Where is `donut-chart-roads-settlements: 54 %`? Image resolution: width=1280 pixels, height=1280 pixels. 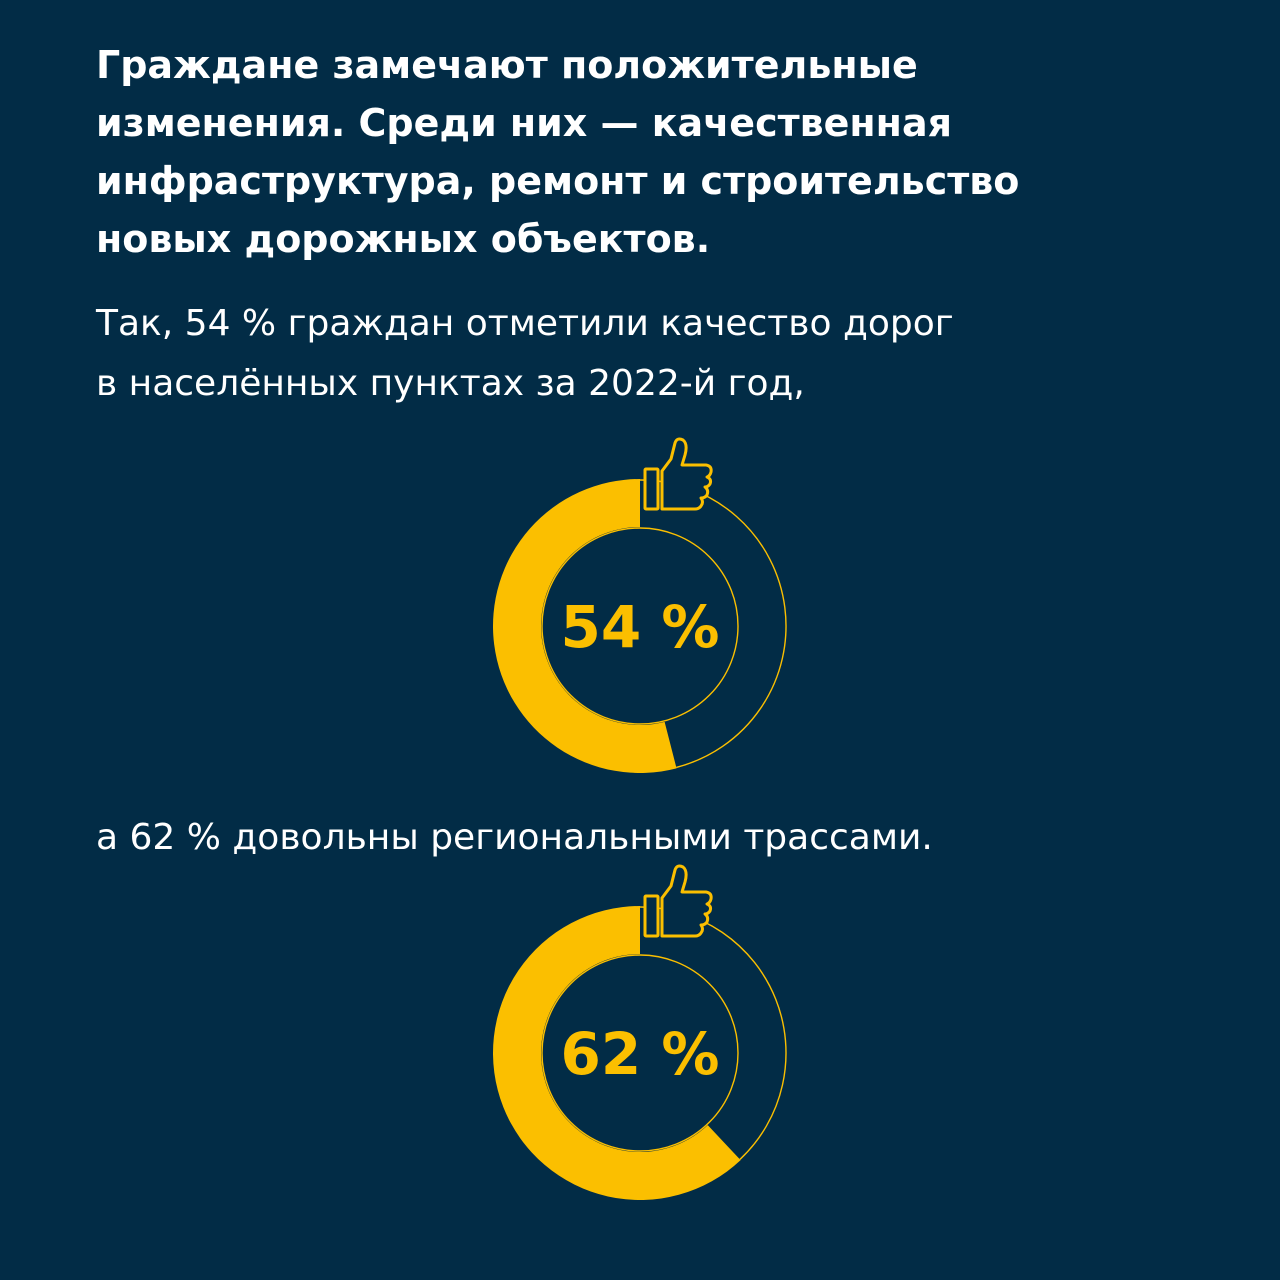
donut-chart-roads-settlements: 54 % is located at coordinates (640, 611).